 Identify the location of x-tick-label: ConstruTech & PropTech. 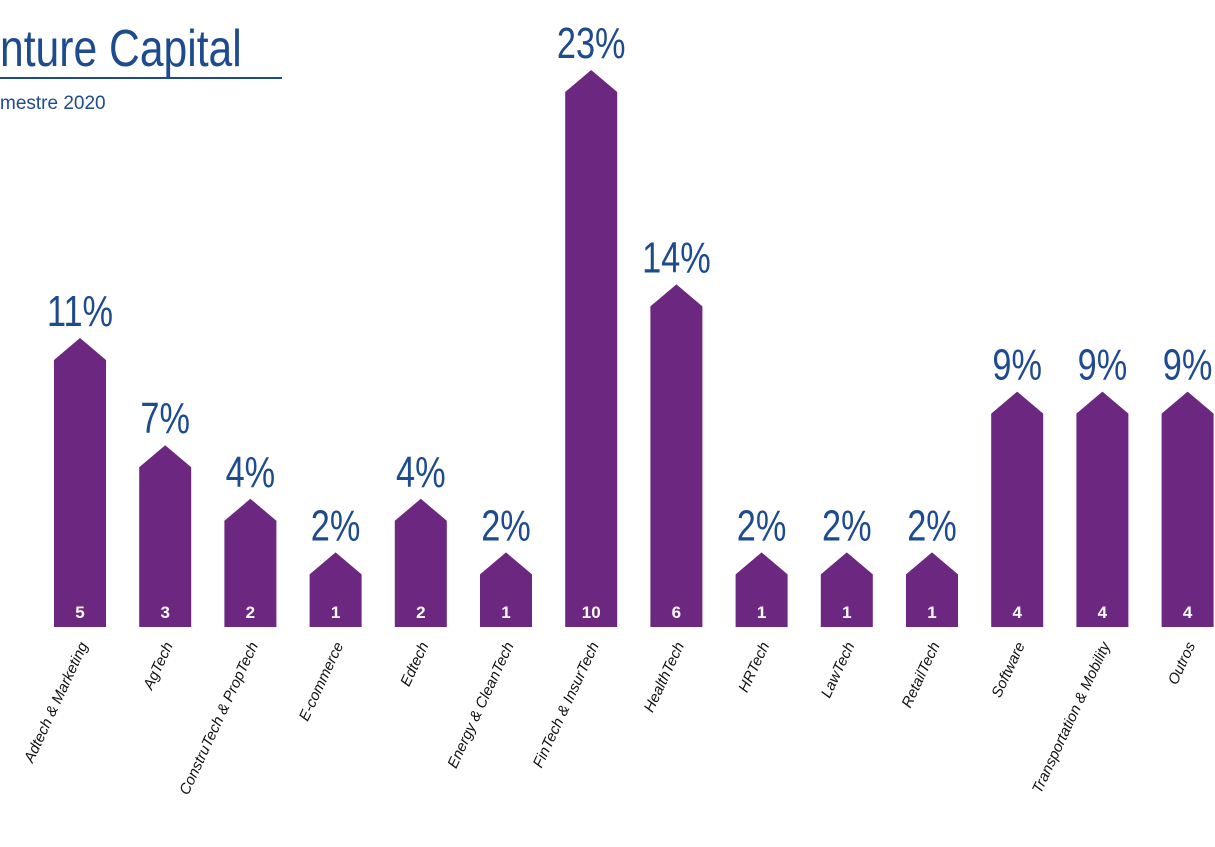
(219, 719).